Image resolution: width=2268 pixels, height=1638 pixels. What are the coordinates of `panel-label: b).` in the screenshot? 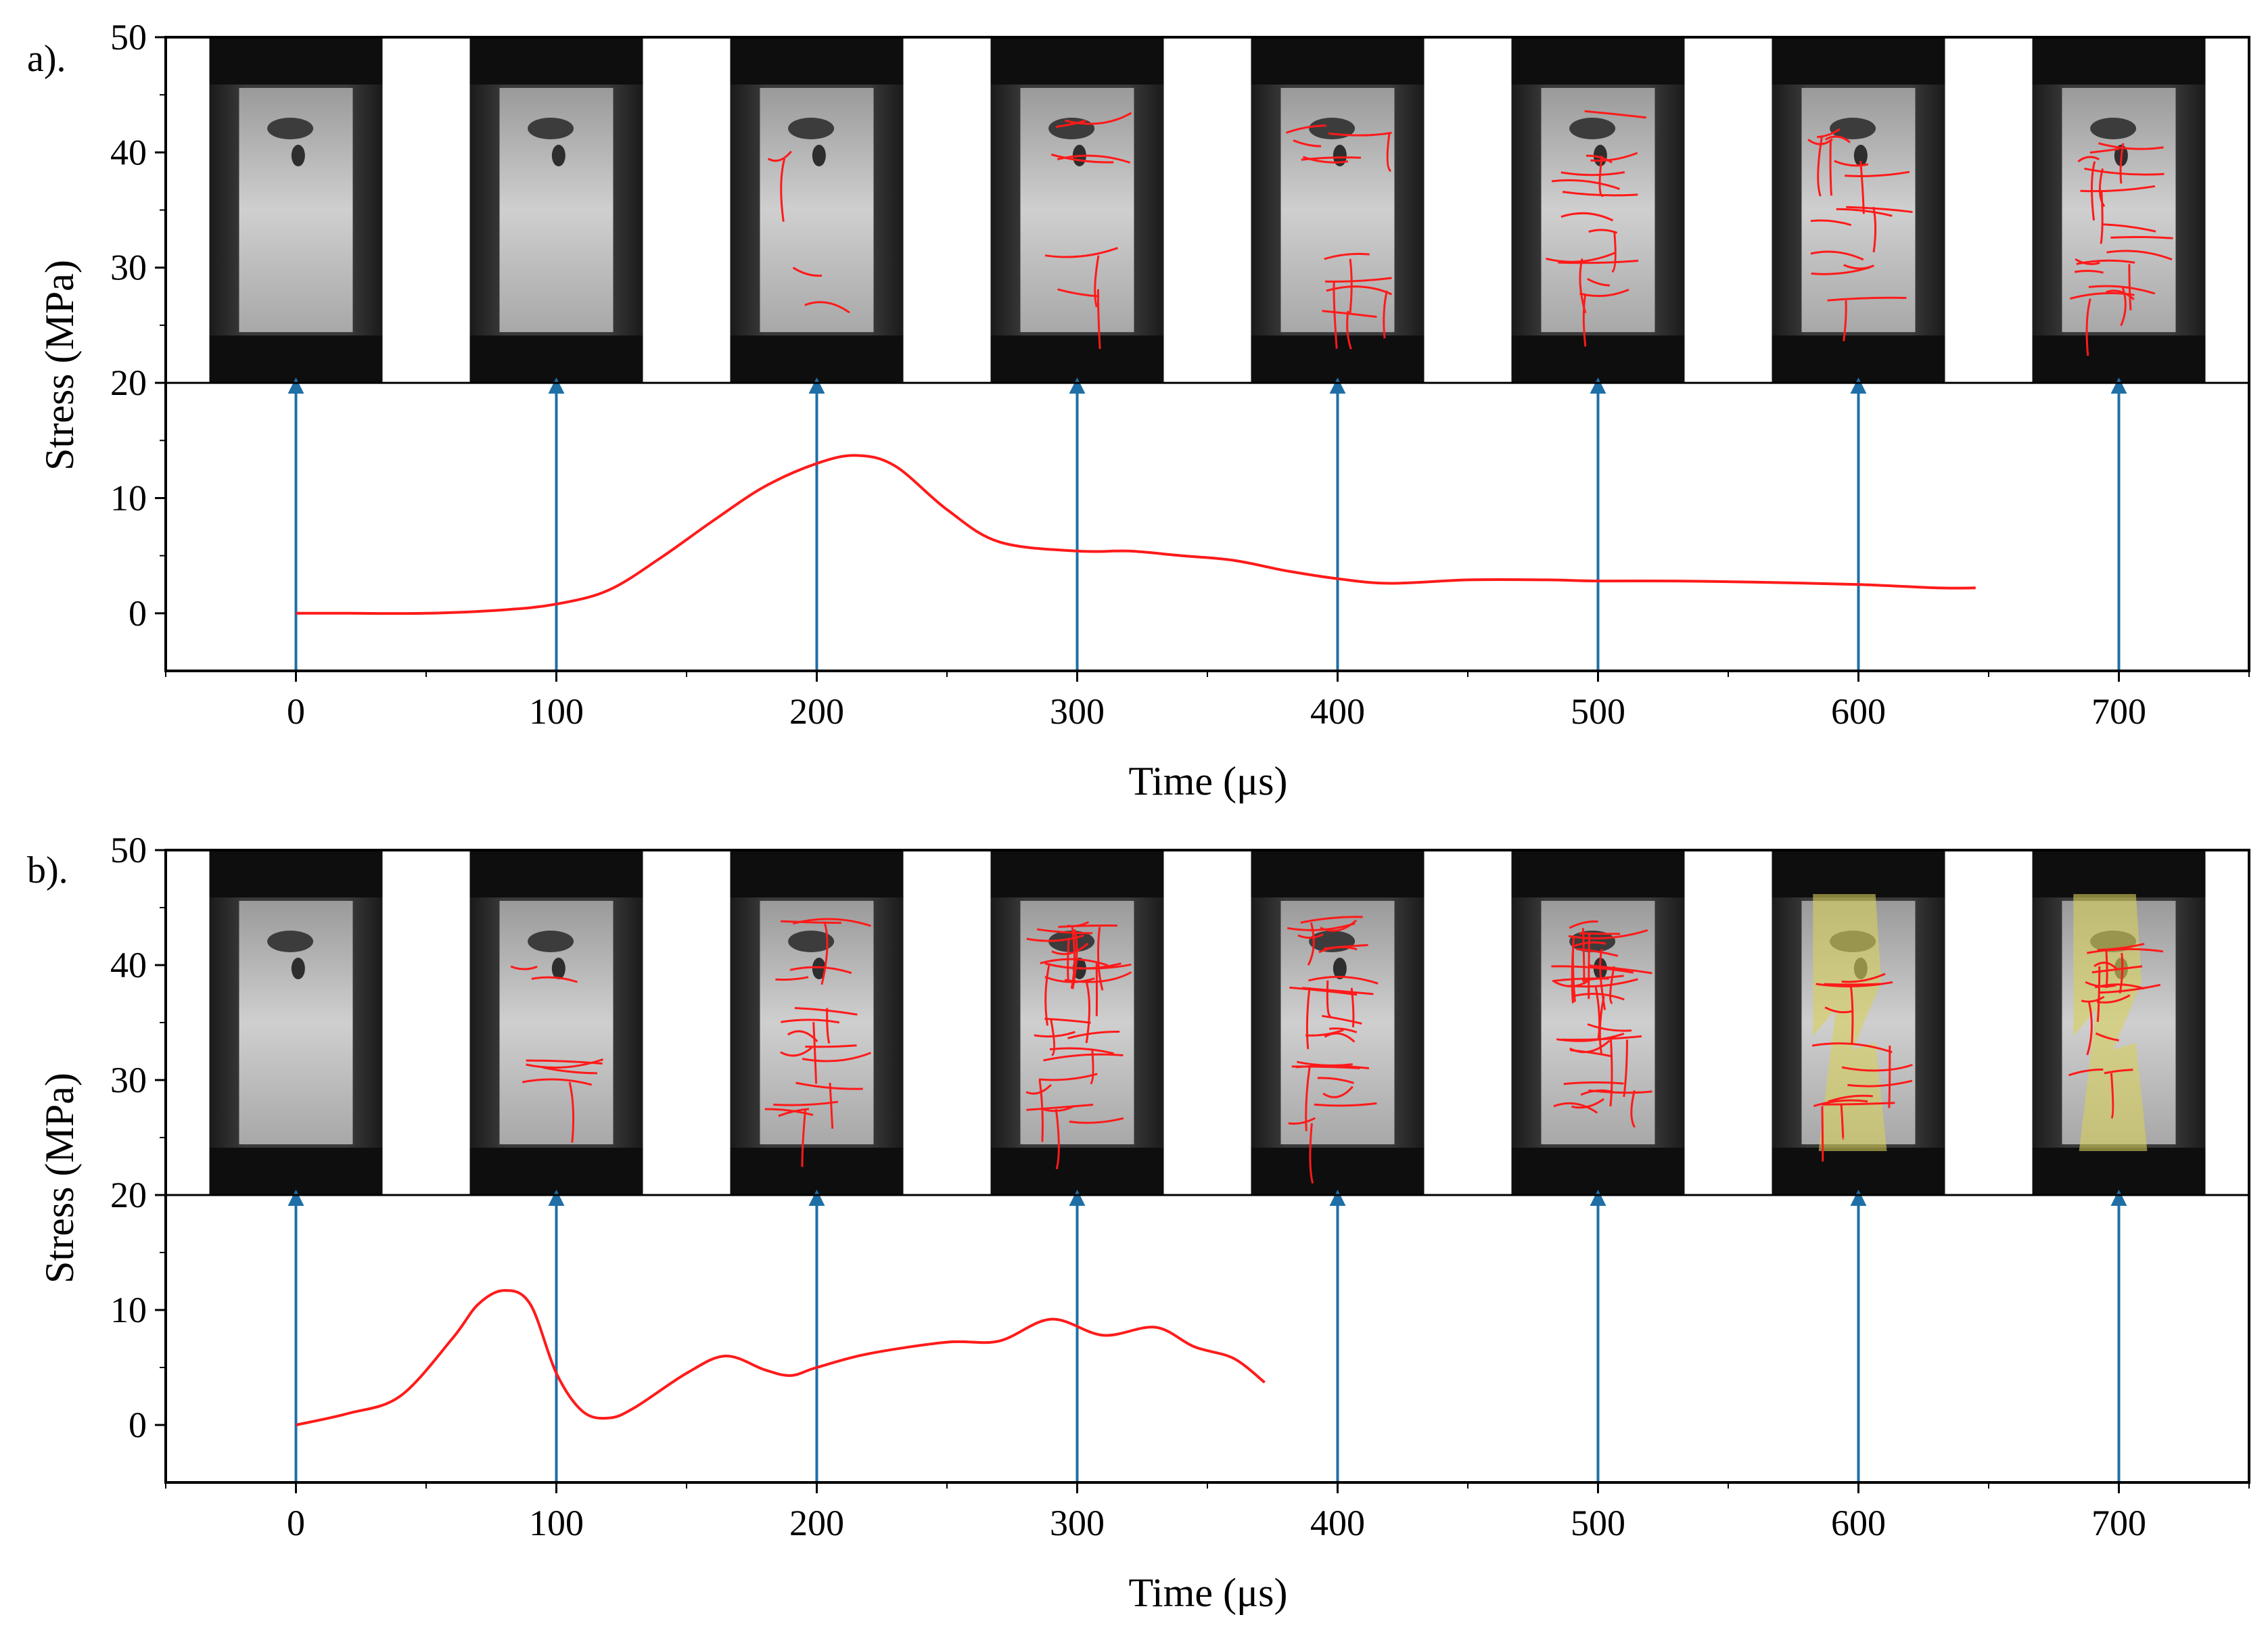 It's located at (47, 870).